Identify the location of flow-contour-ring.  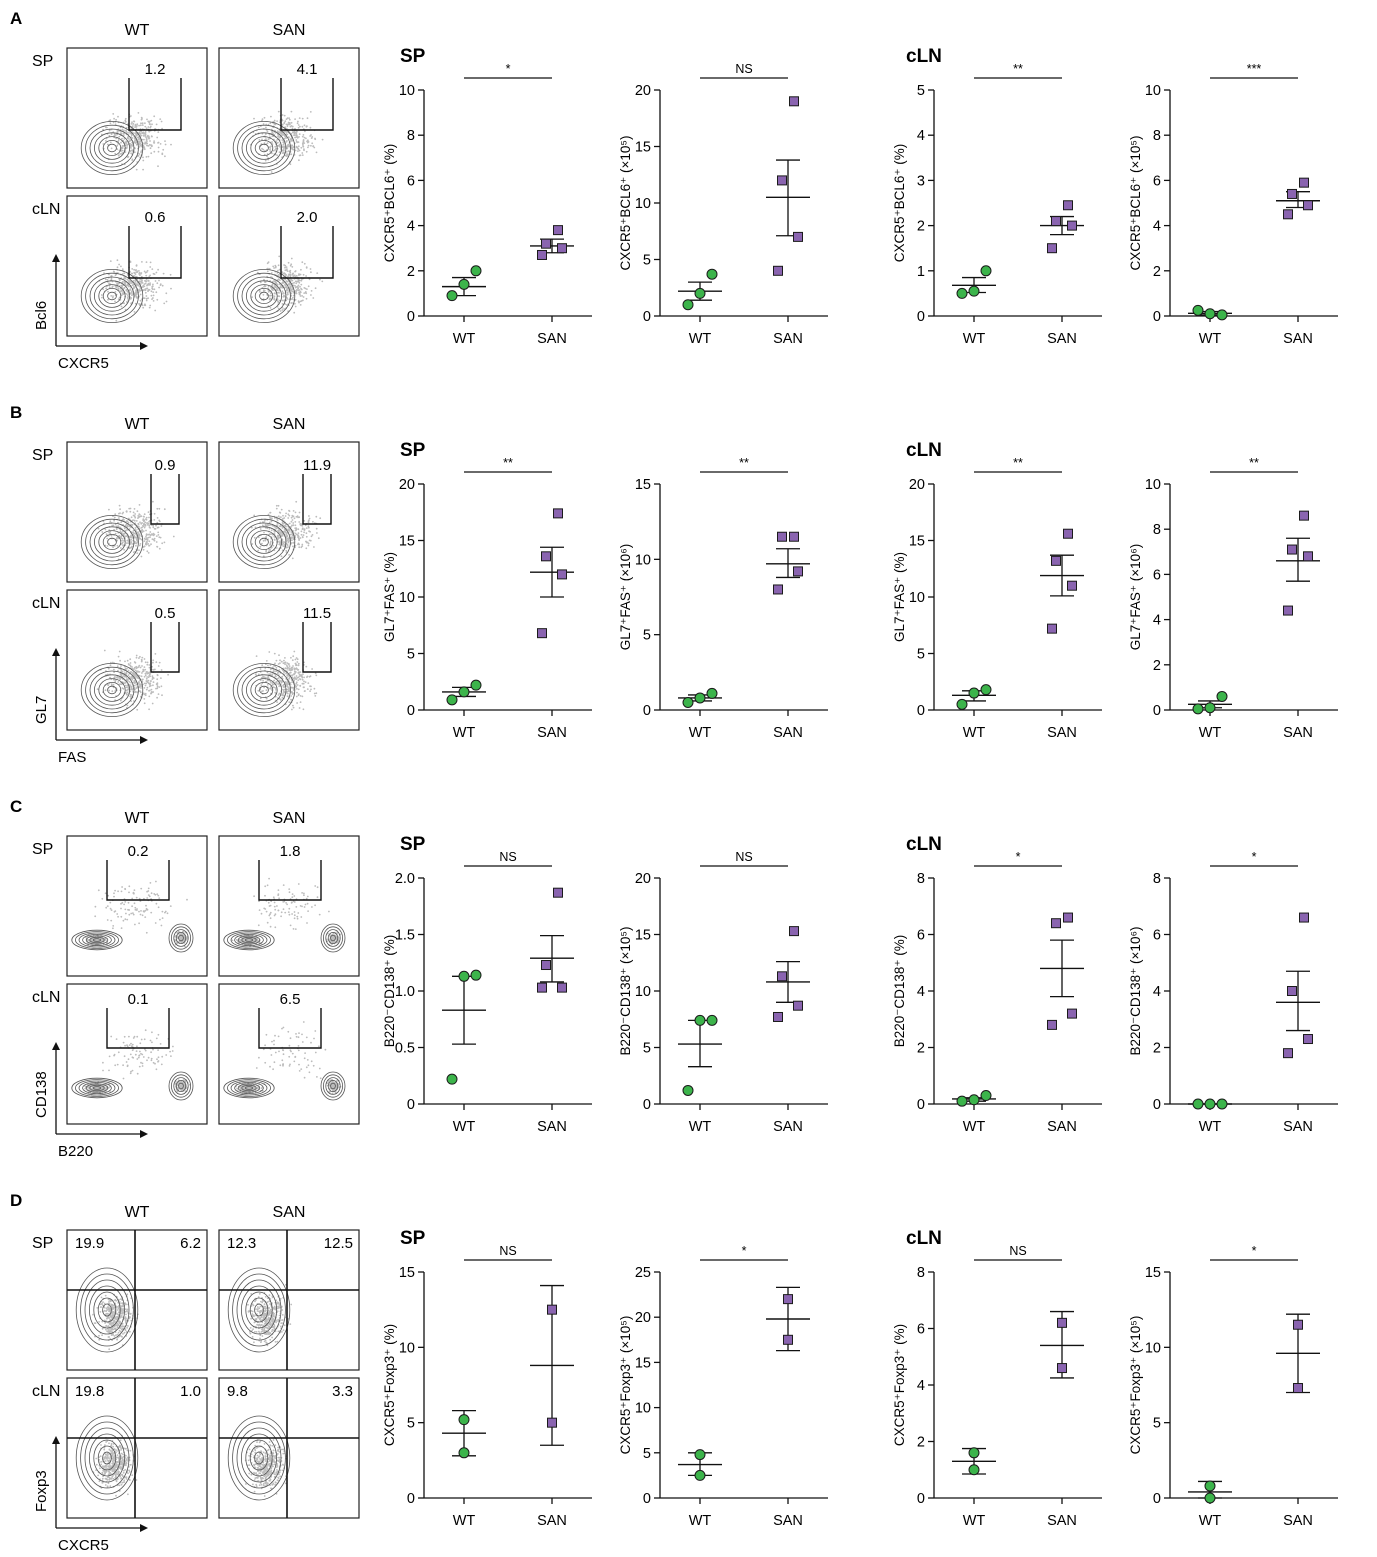
(112, 295).